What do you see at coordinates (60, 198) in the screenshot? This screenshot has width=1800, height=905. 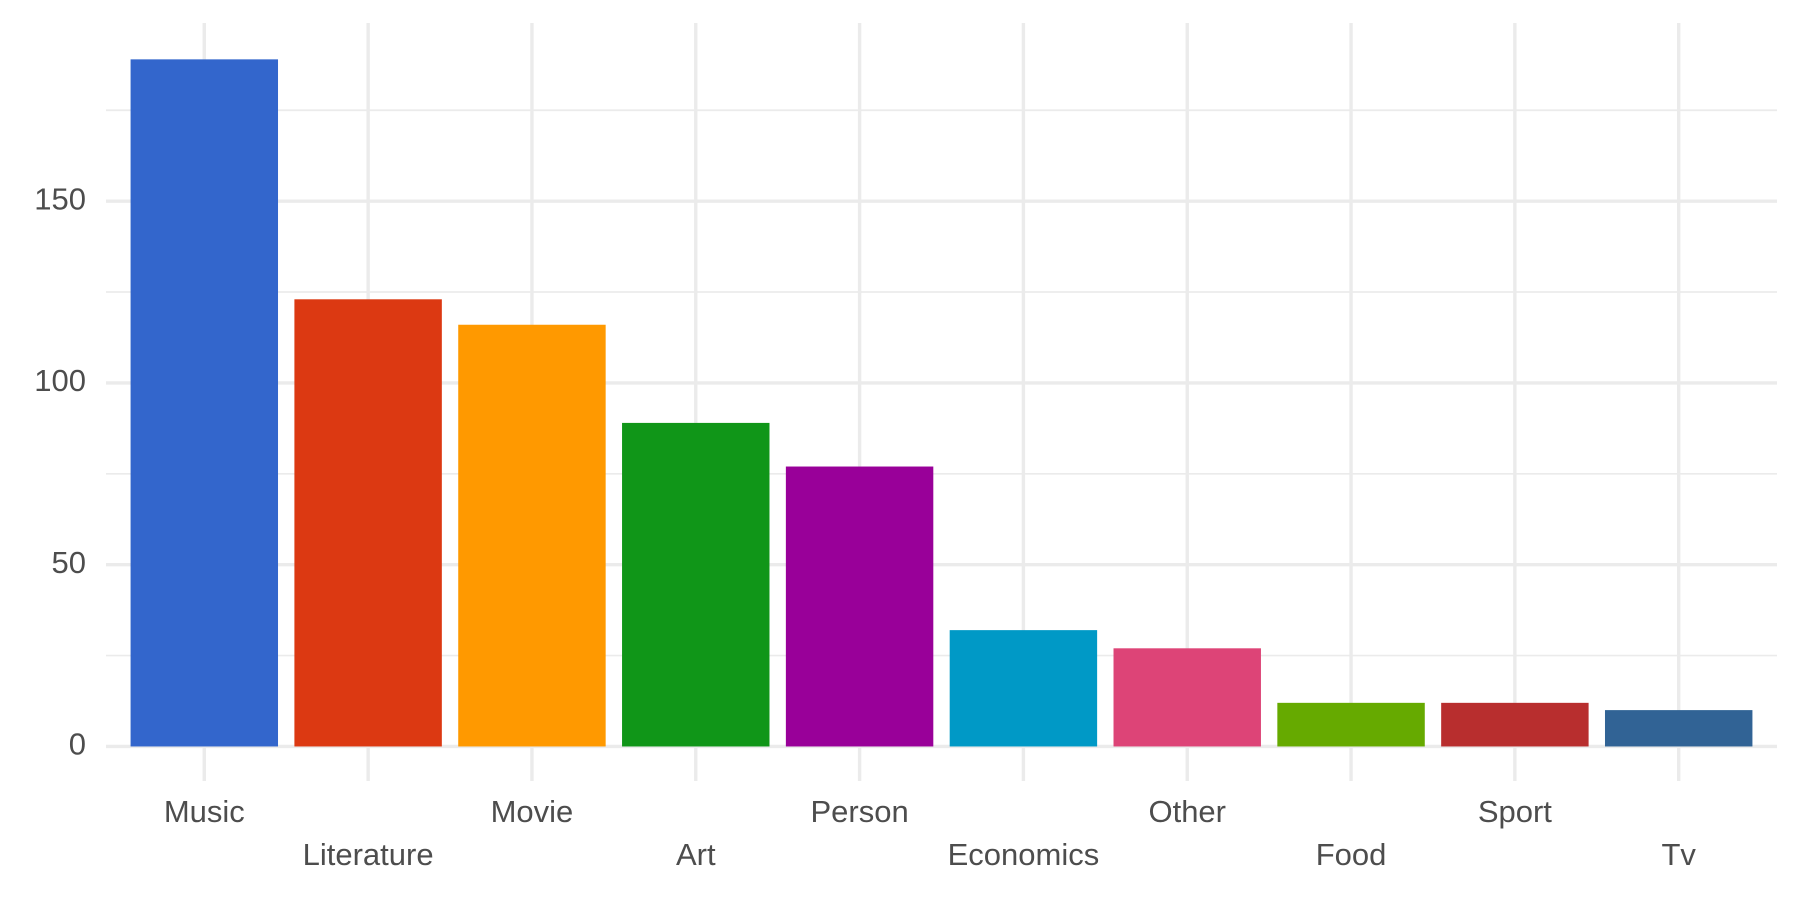 I see `y-tick-label: 150` at bounding box center [60, 198].